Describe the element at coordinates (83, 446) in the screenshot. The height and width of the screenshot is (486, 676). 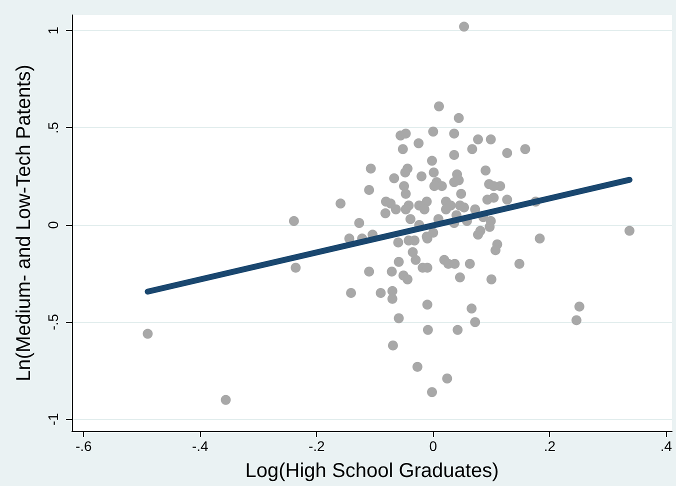
I see `x-tick-label: -.6` at that location.